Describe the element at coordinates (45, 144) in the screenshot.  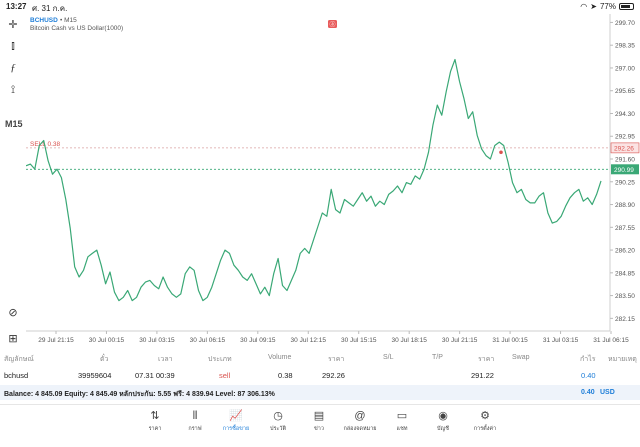
I see `sell-order-label: SELL 0.38` at that location.